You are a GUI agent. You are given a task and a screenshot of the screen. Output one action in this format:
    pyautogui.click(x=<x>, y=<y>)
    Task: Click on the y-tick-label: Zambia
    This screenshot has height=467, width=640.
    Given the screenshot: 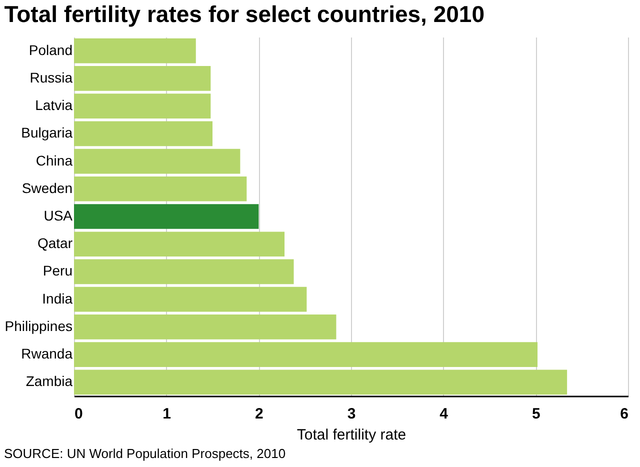 What is the action you would take?
    pyautogui.click(x=49, y=381)
    